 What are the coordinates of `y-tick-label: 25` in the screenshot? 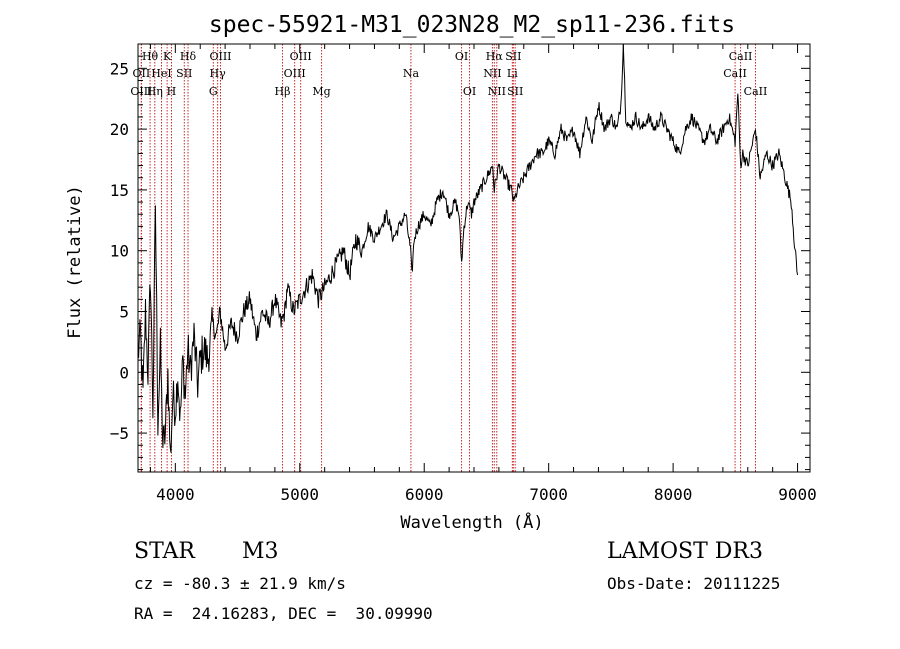 It's located at (119, 68).